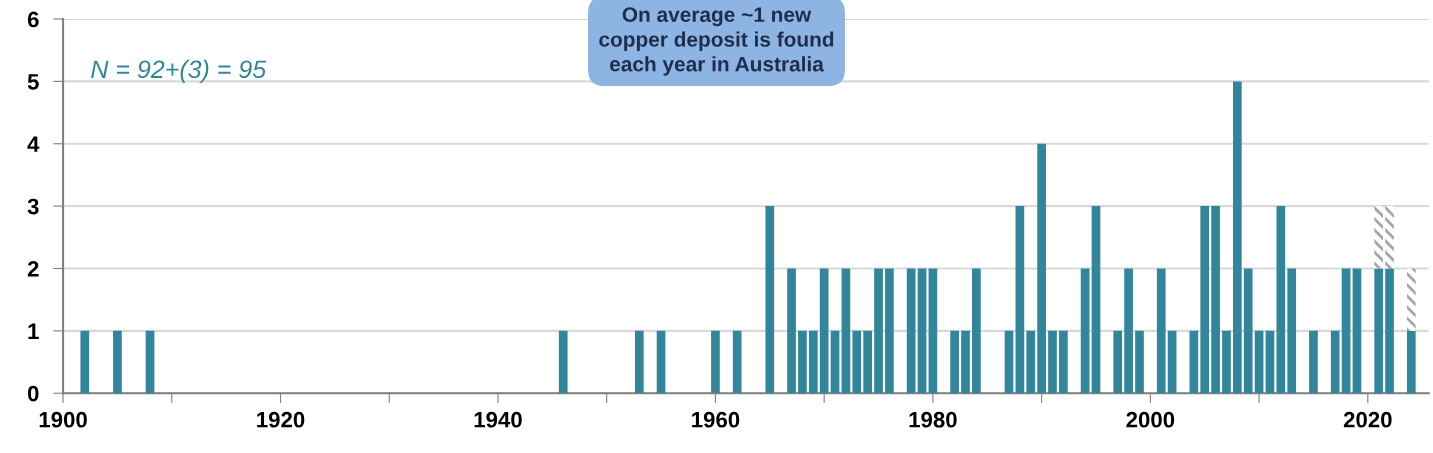 Image resolution: width=1433 pixels, height=453 pixels. What do you see at coordinates (1367, 419) in the screenshot?
I see `x-tick-label: 2020` at bounding box center [1367, 419].